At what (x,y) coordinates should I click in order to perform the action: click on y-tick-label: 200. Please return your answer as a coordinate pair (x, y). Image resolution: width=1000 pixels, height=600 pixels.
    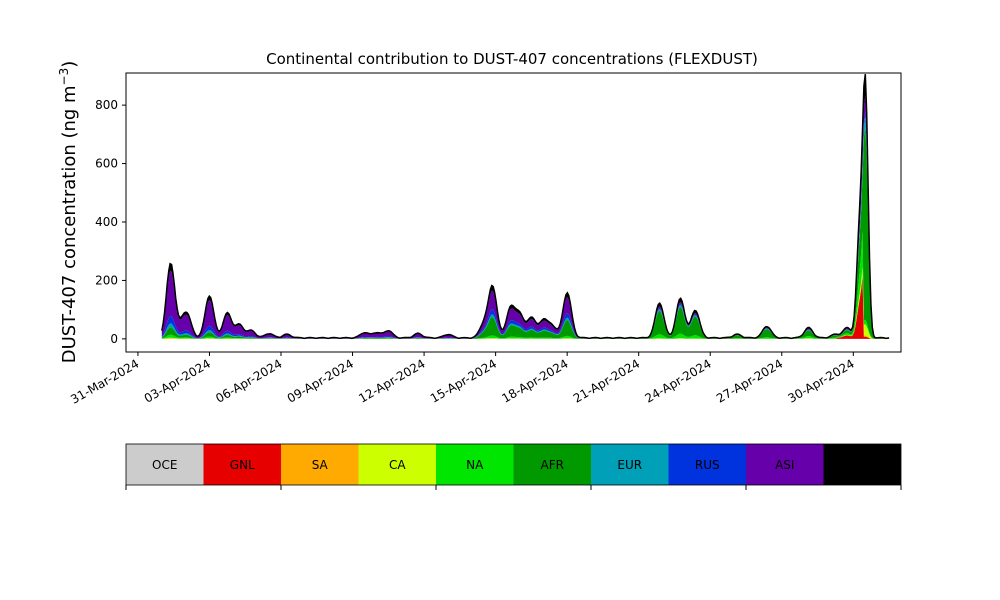
    Looking at the image, I should click on (106, 280).